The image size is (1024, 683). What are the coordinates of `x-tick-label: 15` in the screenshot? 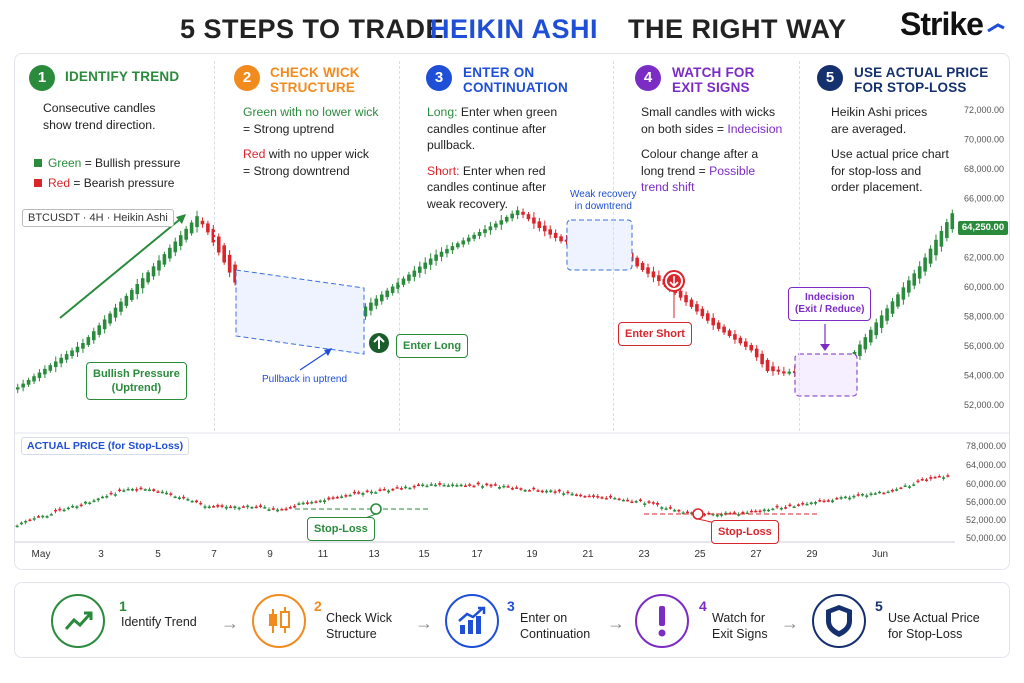 It's located at (424, 554).